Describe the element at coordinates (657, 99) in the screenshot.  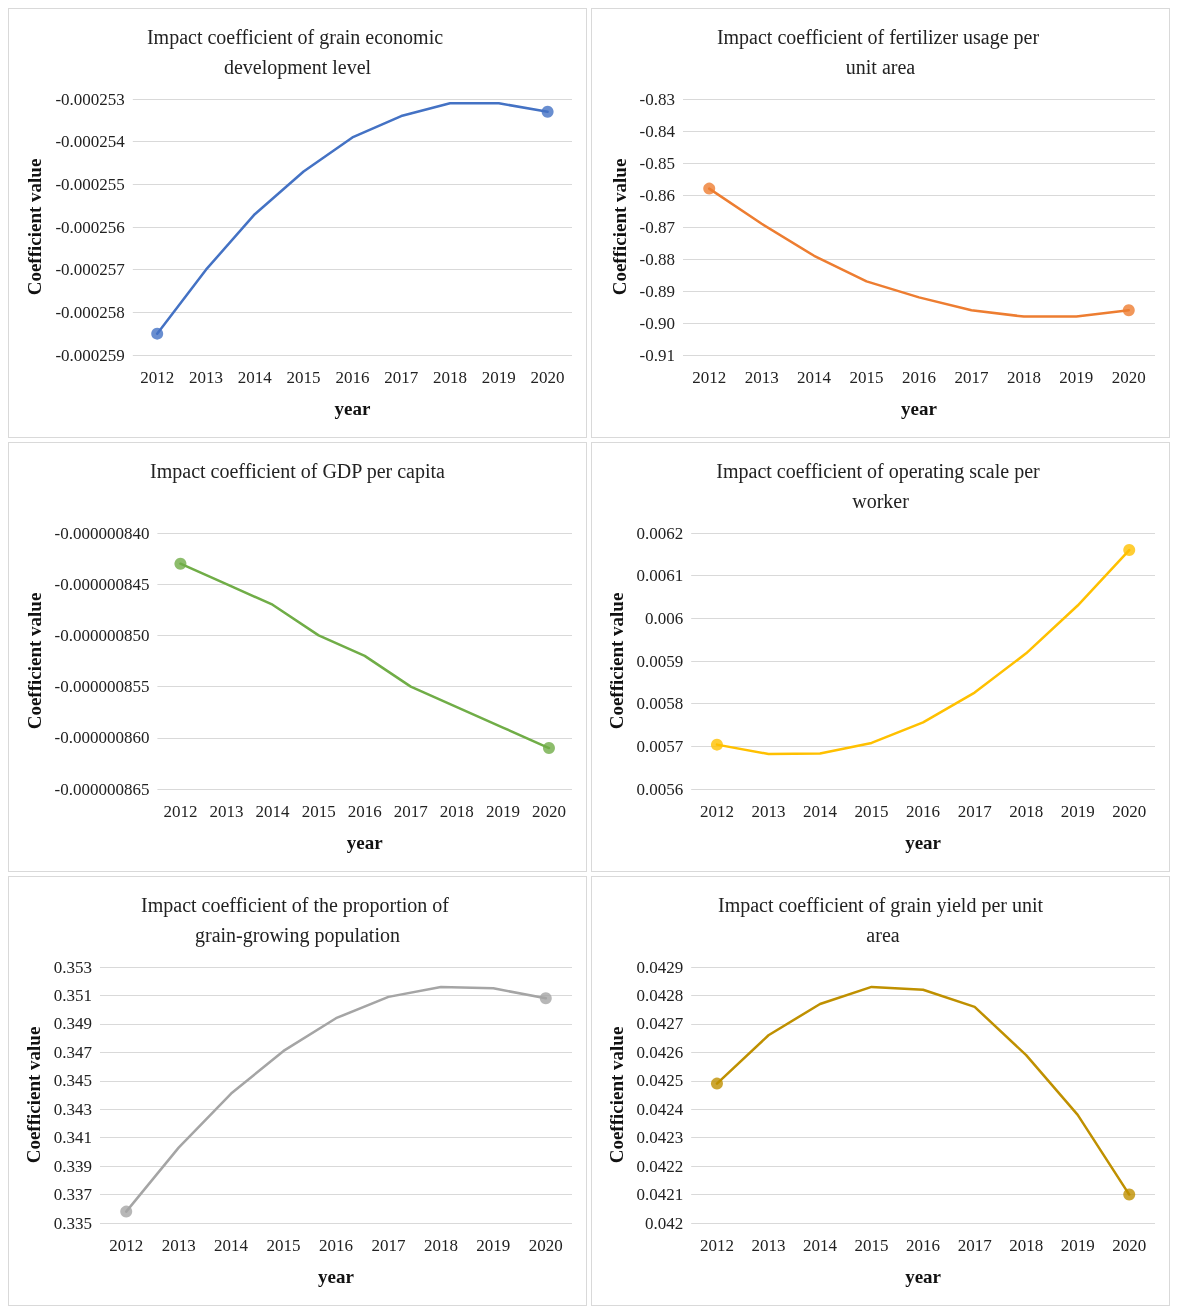
I see `y-tick-label: -0.83` at that location.